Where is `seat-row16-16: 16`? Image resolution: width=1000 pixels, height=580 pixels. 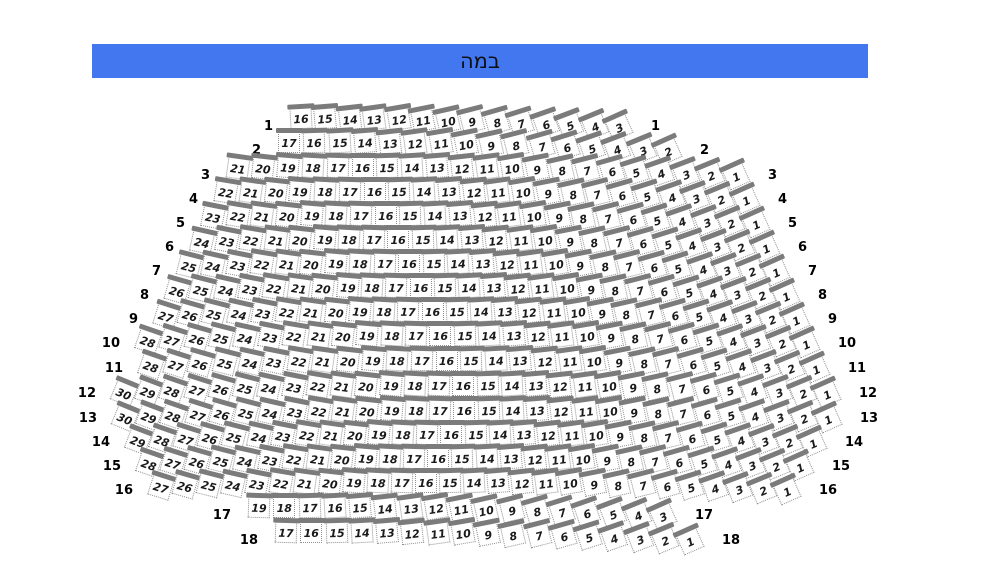 seat-row16-16: 16 is located at coordinates (426, 480).